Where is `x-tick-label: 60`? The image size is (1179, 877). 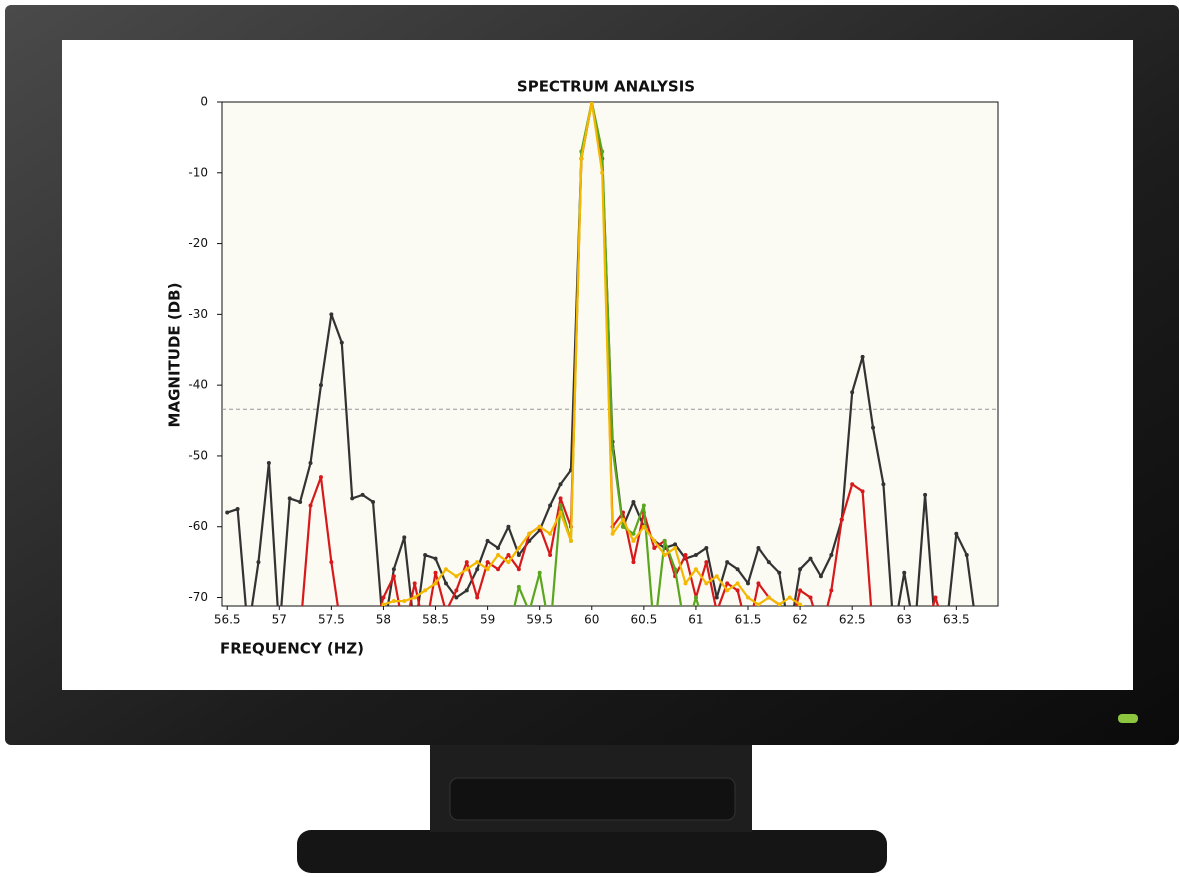
x-tick-label: 60 is located at coordinates (591, 620).